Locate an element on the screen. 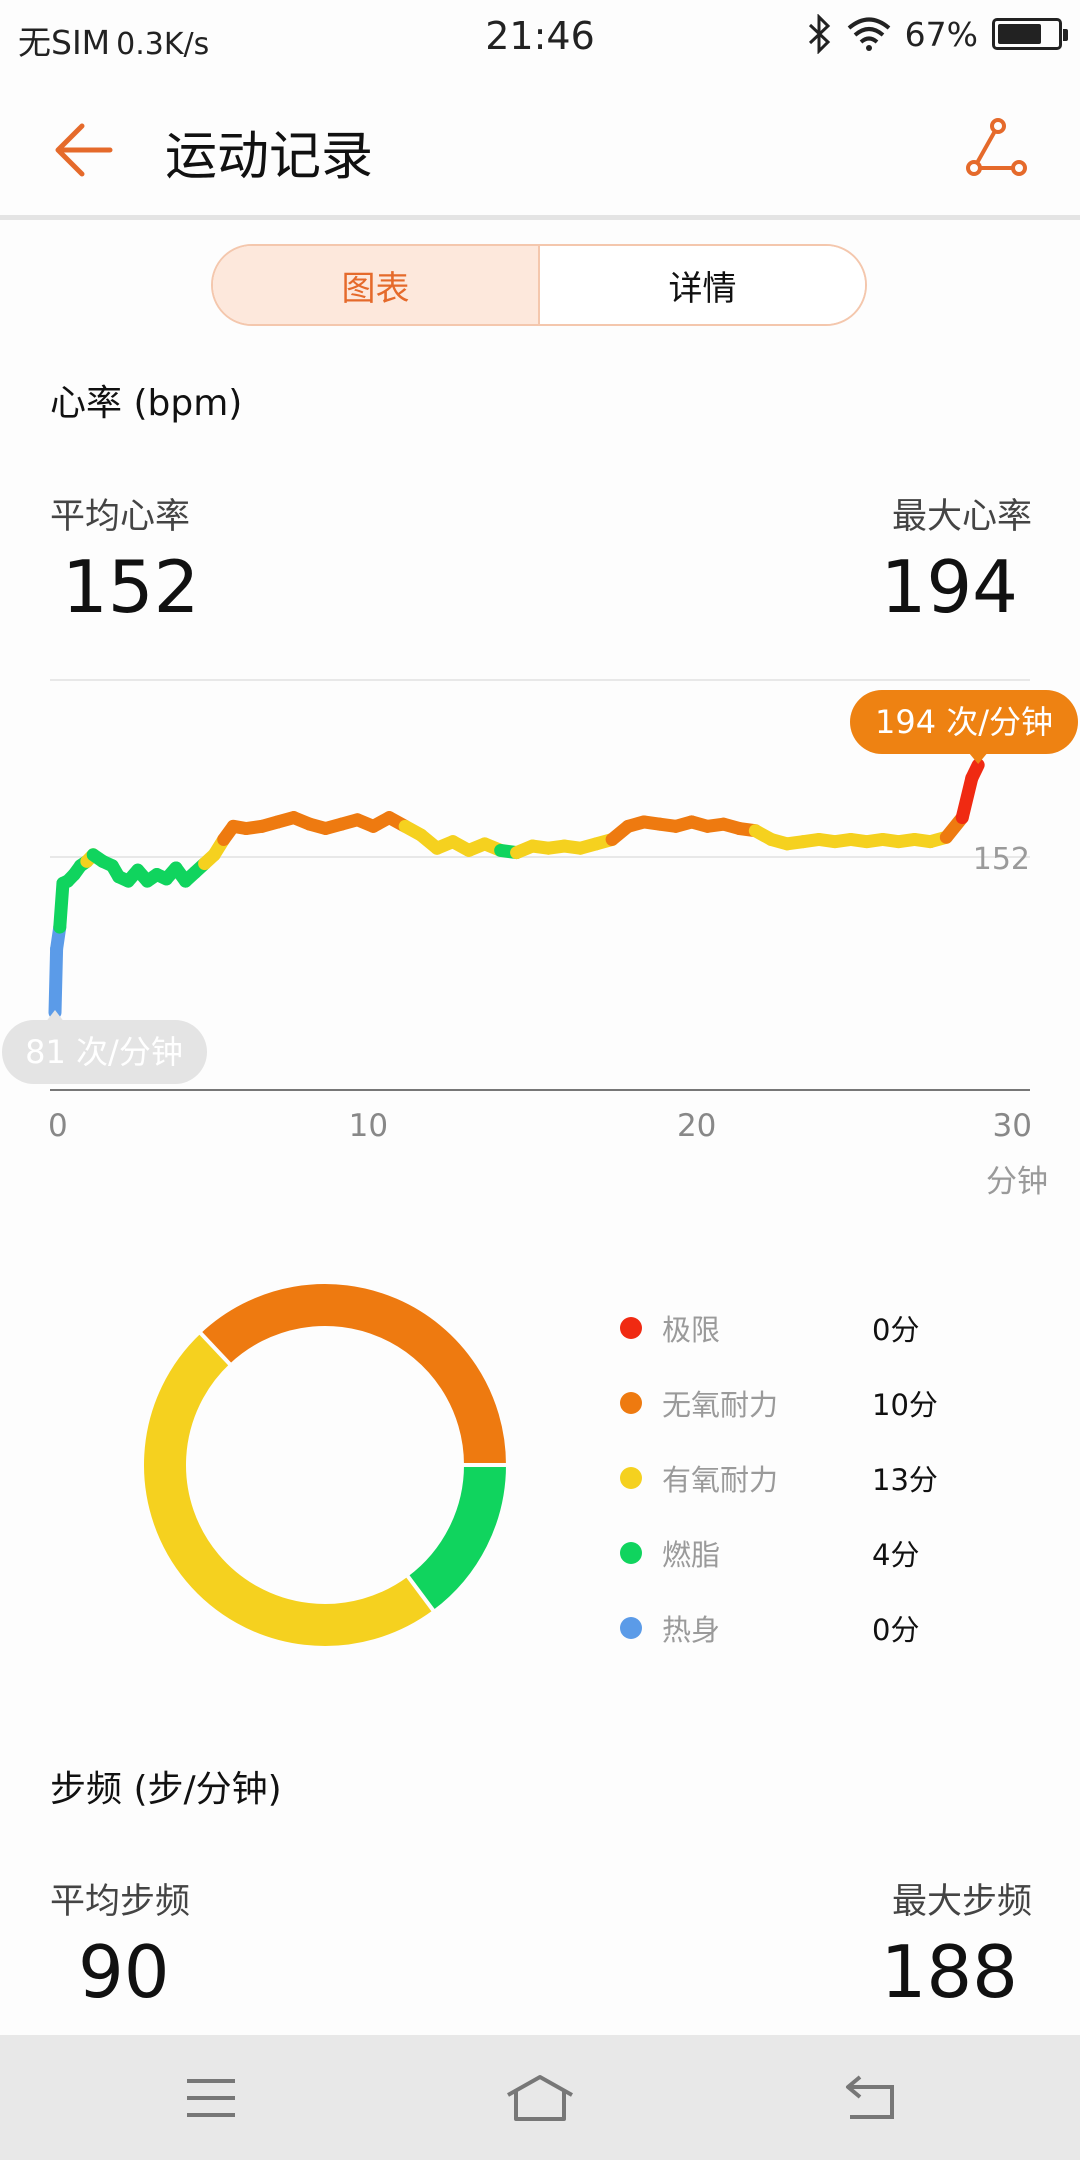 Image resolution: width=1080 pixels, height=2160 pixels. legend-row-warmup: 热身 0分 is located at coordinates (830, 1627).